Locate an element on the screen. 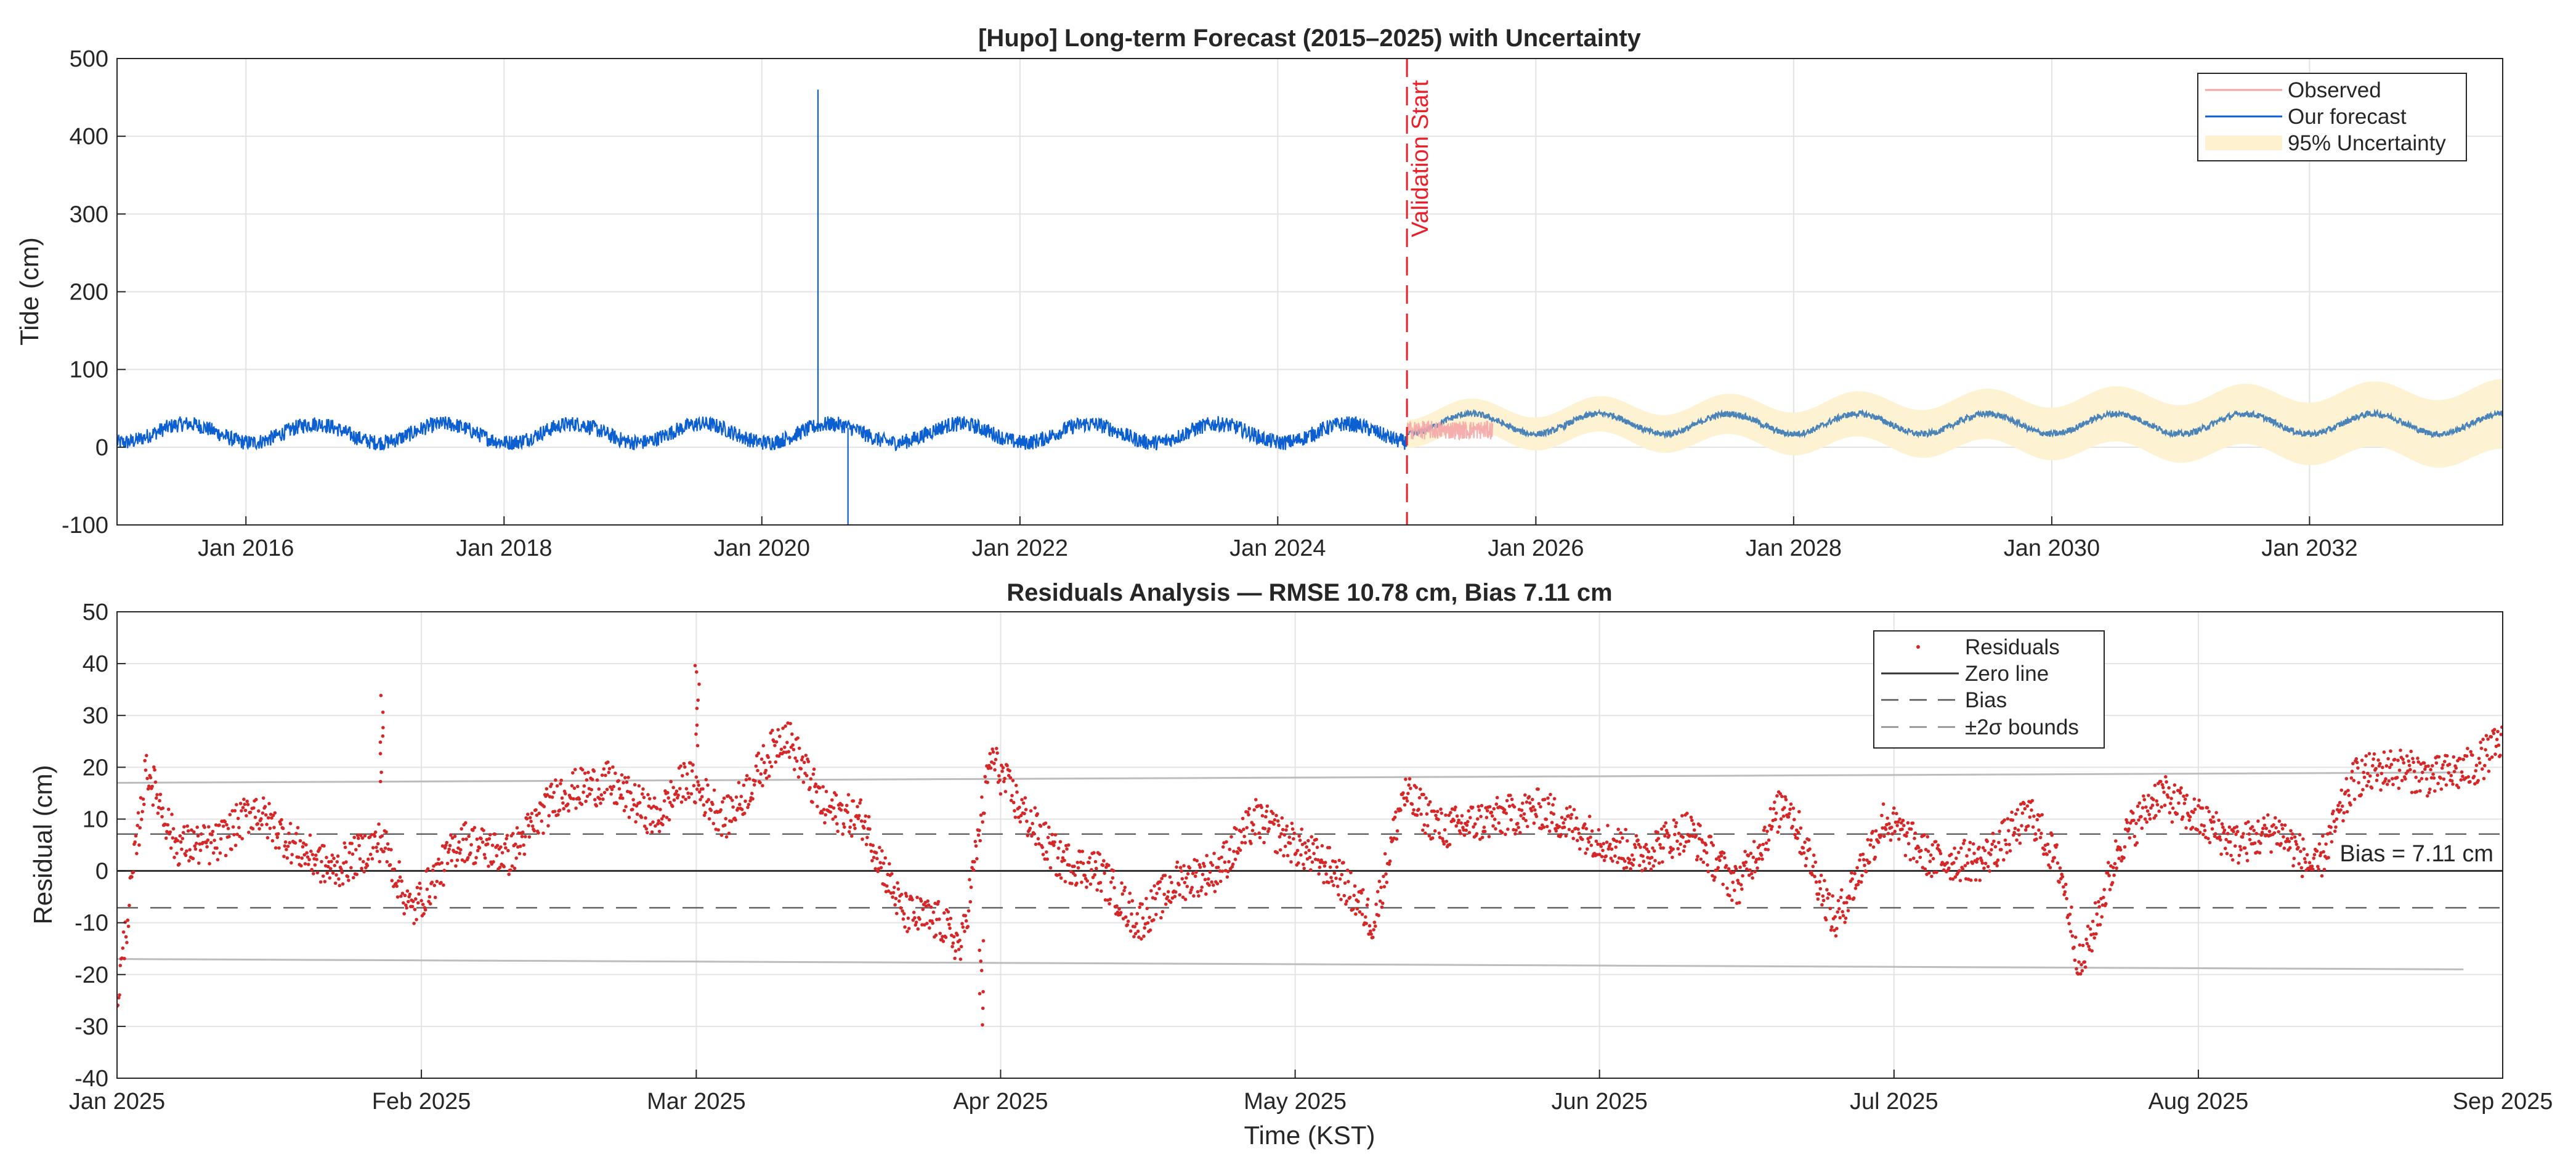 This screenshot has height=1170, width=2576. legend-uncertainty-label: 95% Uncertainty is located at coordinates (2367, 143).